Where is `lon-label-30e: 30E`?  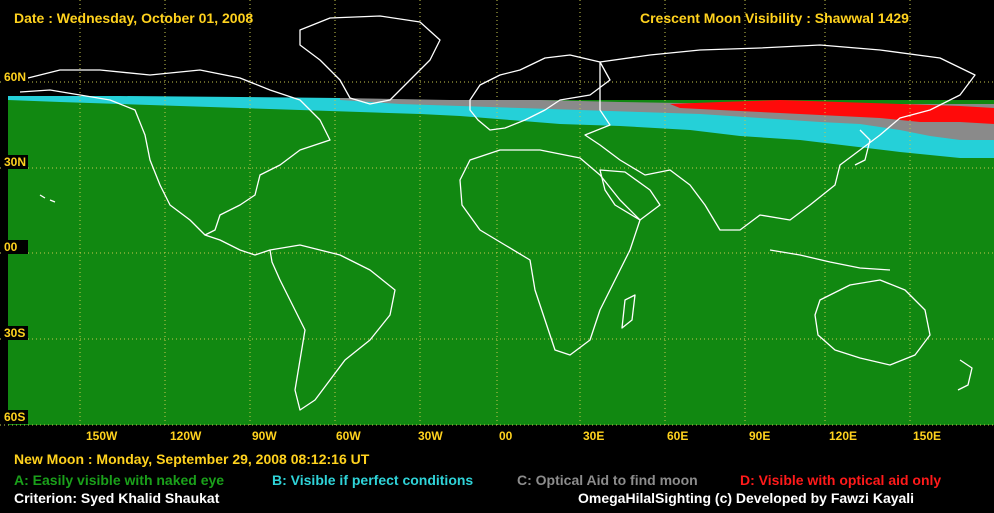 lon-label-30e: 30E is located at coordinates (593, 436).